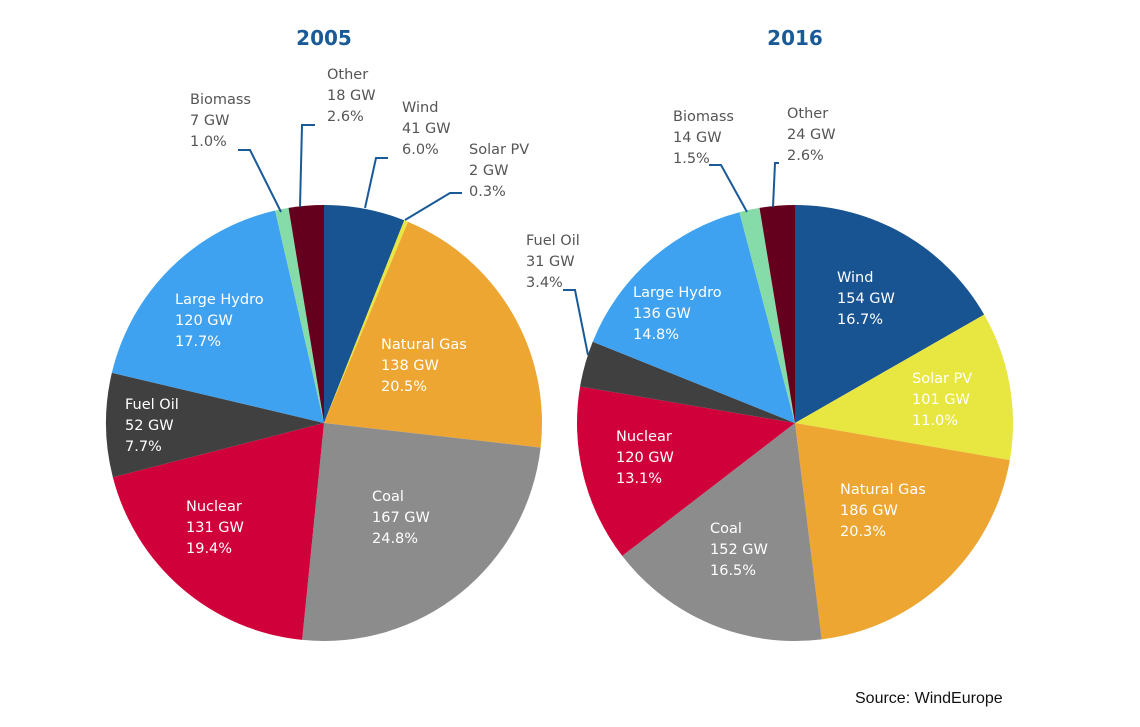 The image size is (1140, 727). I want to click on pie-slice-2005-fuel-oil, so click(215, 425).